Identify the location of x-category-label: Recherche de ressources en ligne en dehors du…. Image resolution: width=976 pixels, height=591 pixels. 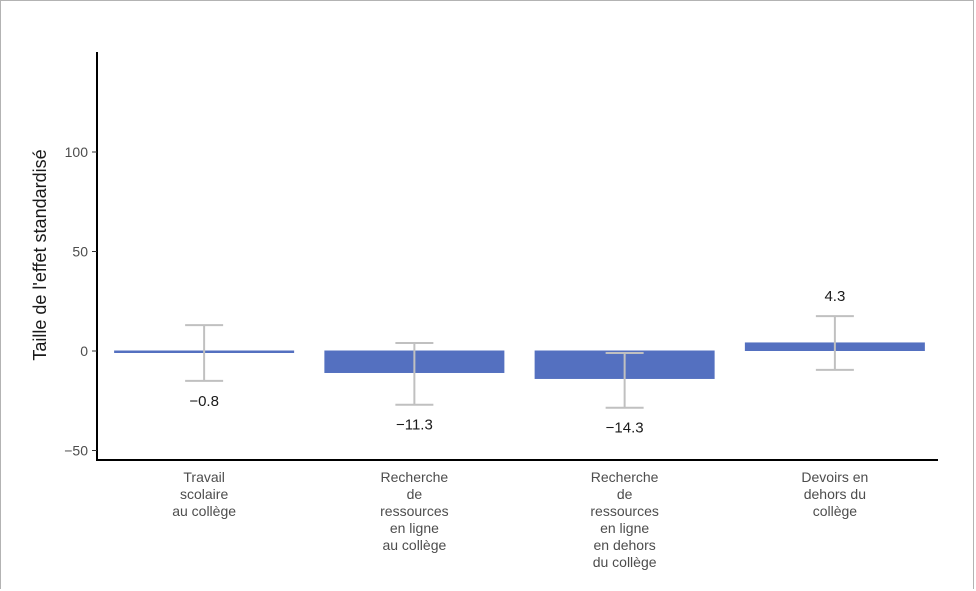
(624, 519).